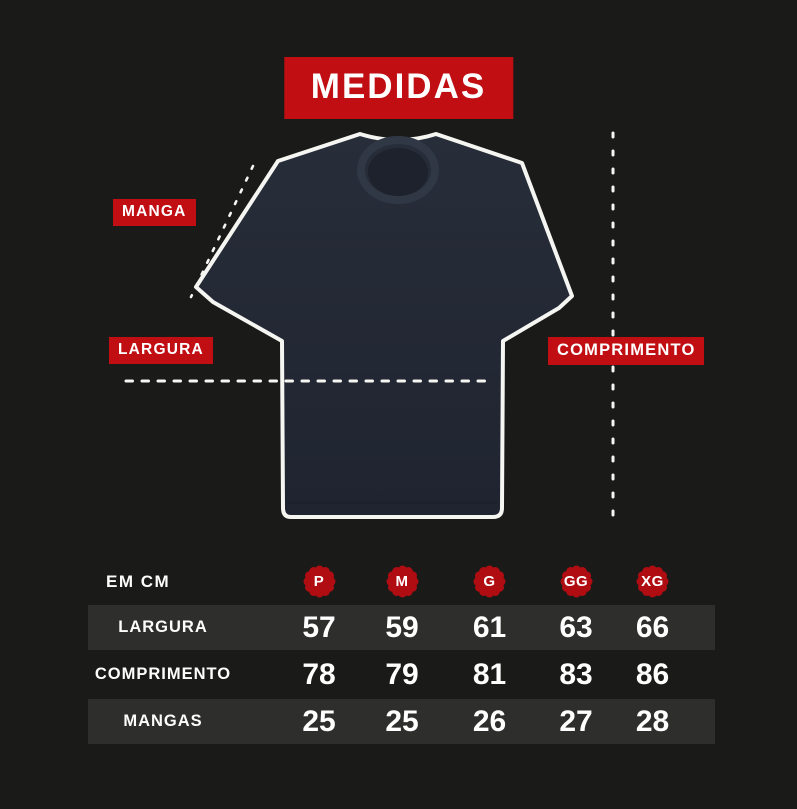 This screenshot has width=797, height=809. What do you see at coordinates (652, 721) in the screenshot?
I see `cell-value: 28` at bounding box center [652, 721].